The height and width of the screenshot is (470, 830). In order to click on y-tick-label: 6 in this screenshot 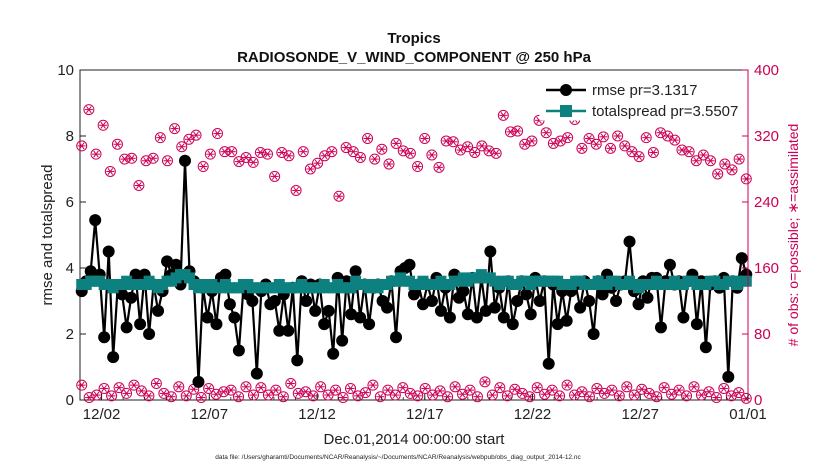, I will do `click(70, 202)`.